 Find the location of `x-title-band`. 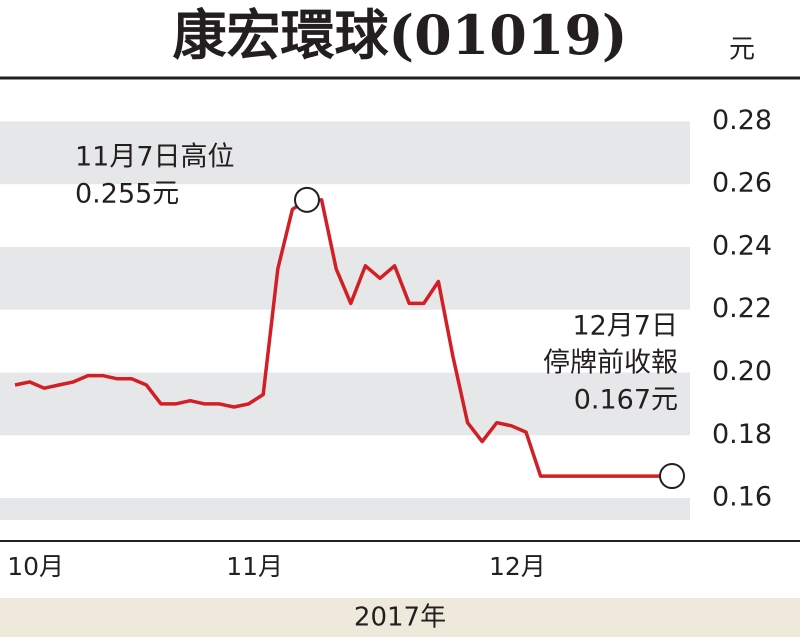

x-title-band is located at coordinates (400, 617).